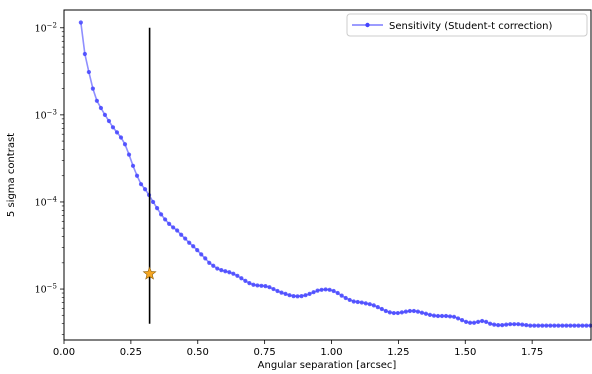 The image size is (592, 374). What do you see at coordinates (46, 114) in the screenshot?
I see `y-tick-label: 10⁻³` at bounding box center [46, 114].